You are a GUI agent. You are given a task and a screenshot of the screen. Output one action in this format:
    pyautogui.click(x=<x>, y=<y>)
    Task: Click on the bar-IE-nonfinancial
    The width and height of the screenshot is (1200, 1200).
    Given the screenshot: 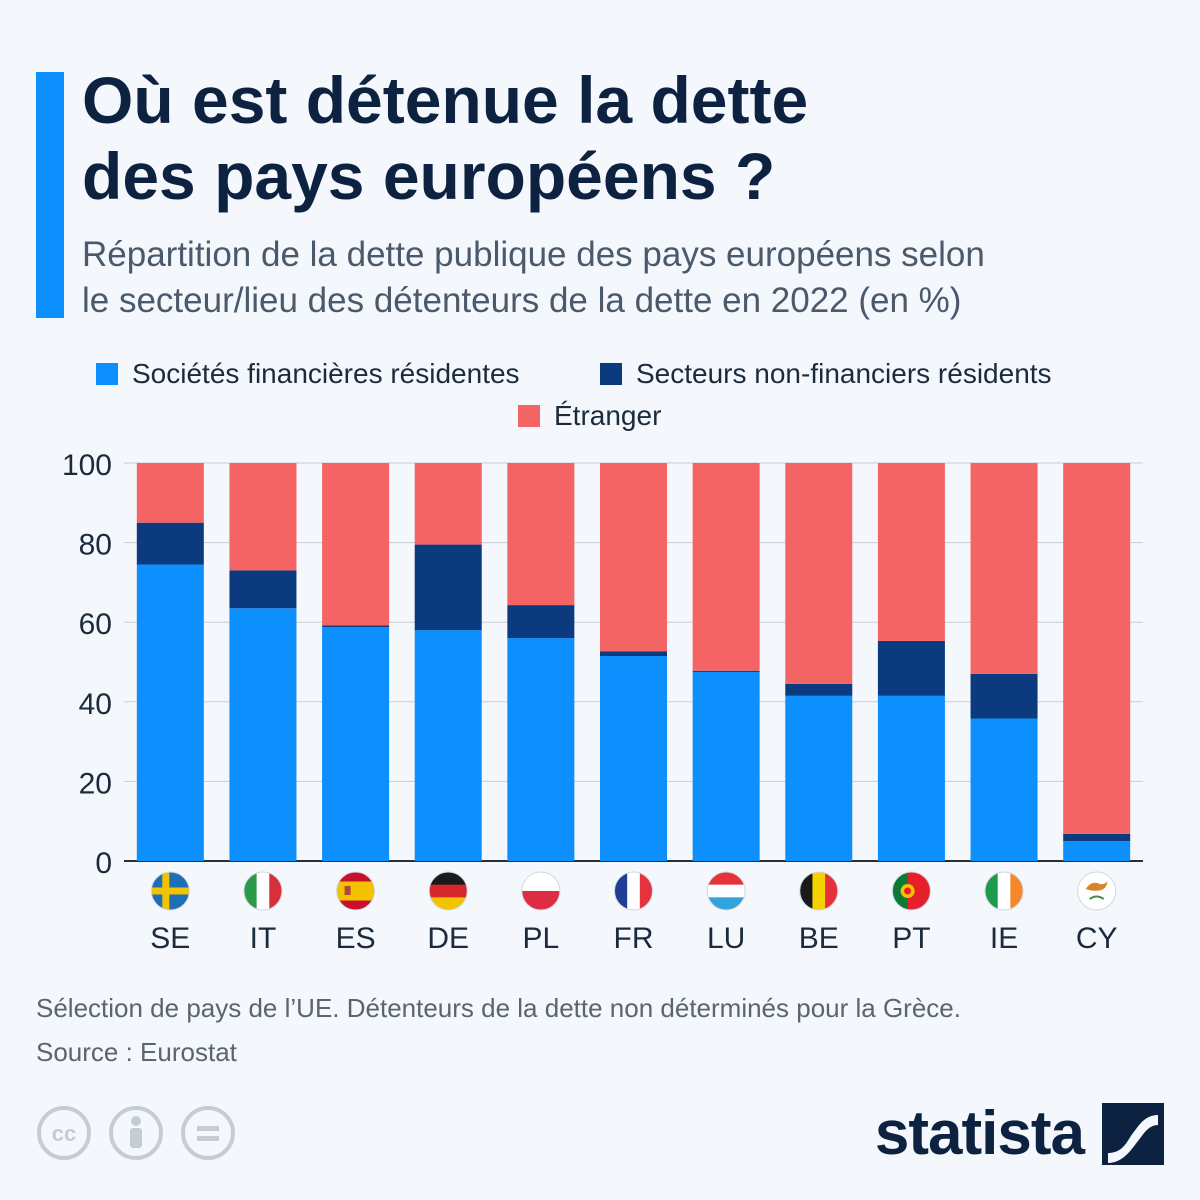 What is the action you would take?
    pyautogui.click(x=1004, y=696)
    